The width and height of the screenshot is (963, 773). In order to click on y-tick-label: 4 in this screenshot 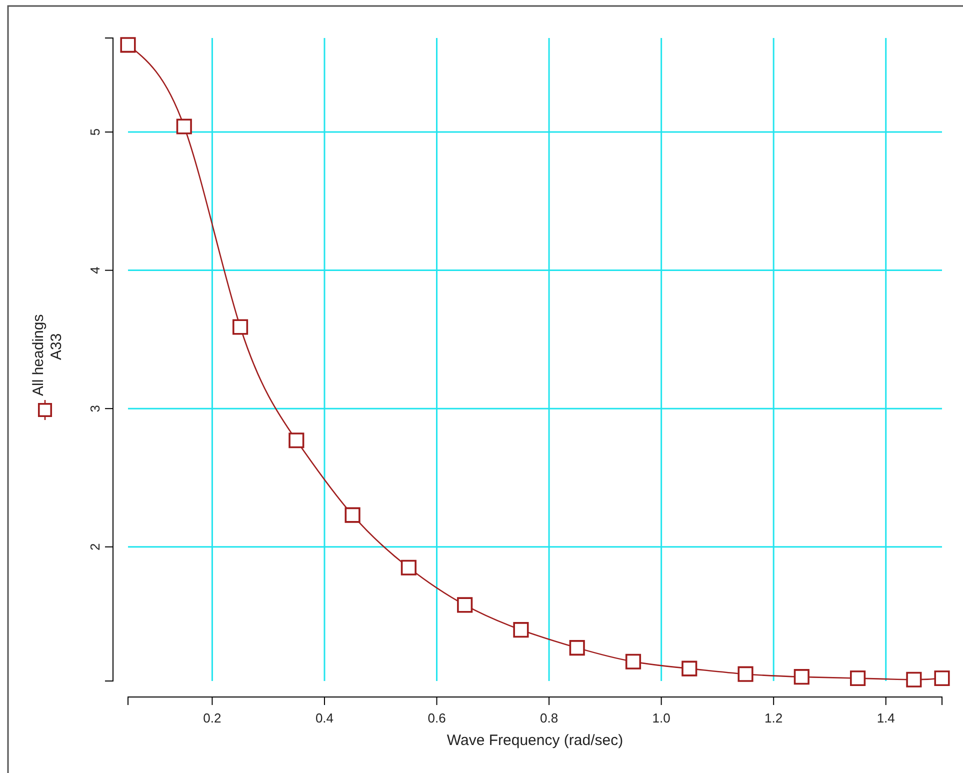, I will do `click(95, 270)`.